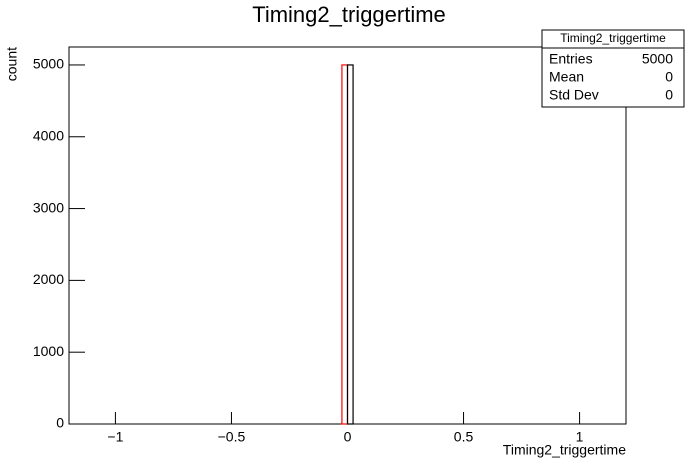 This screenshot has width=696, height=472. I want to click on histogram-bar, so click(350, 244).